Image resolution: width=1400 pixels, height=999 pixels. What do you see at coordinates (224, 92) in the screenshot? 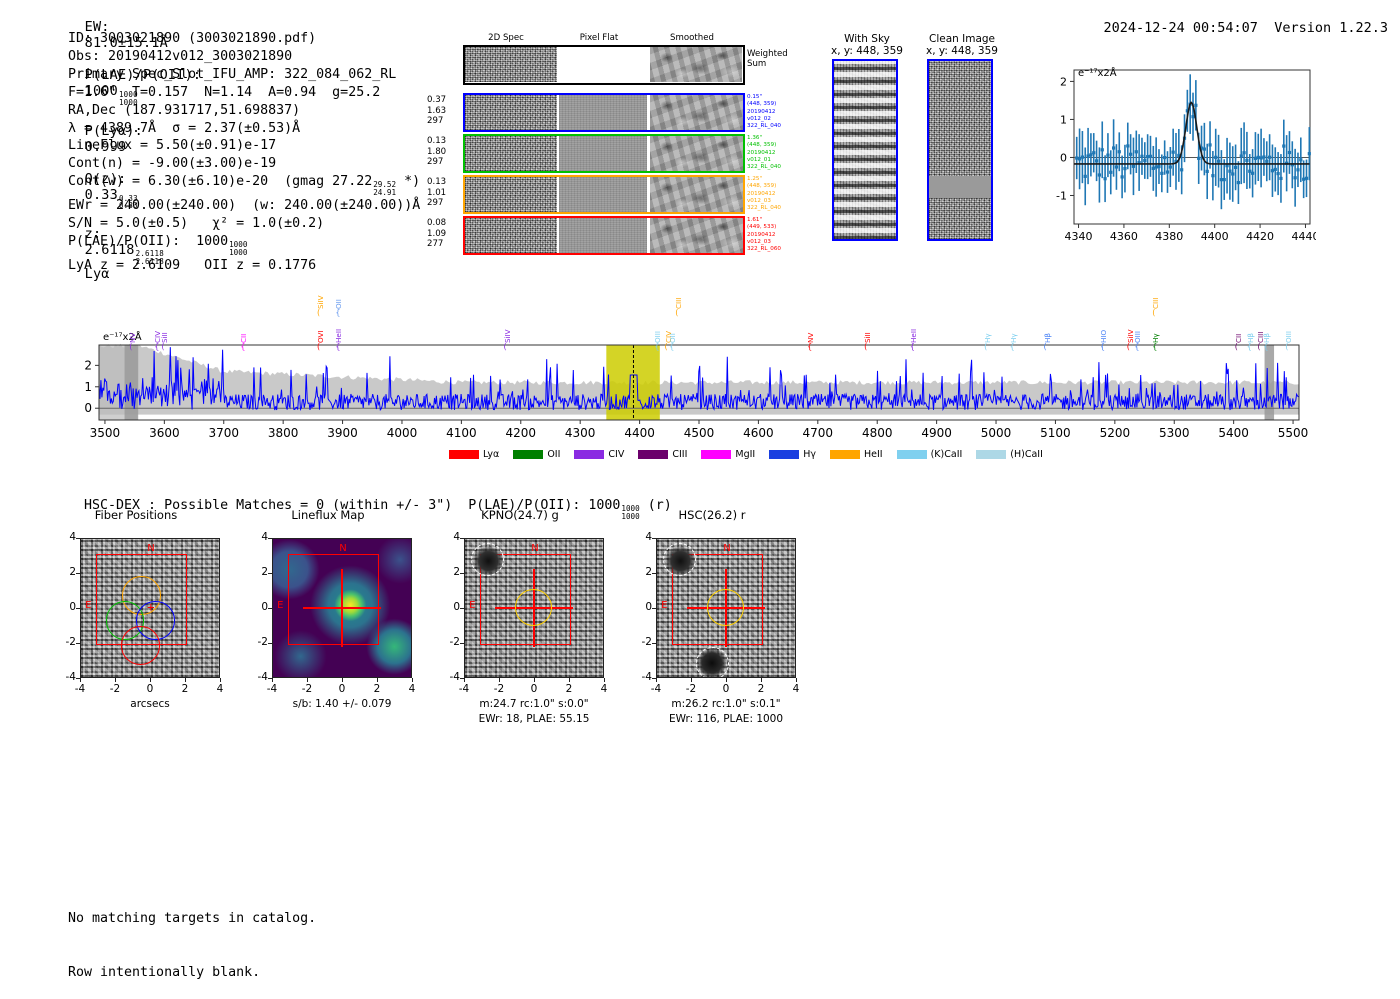
I see `info-seeing: F=1.6" T=0.157 N=1.14 A=0.94 g=25.2` at bounding box center [224, 92].